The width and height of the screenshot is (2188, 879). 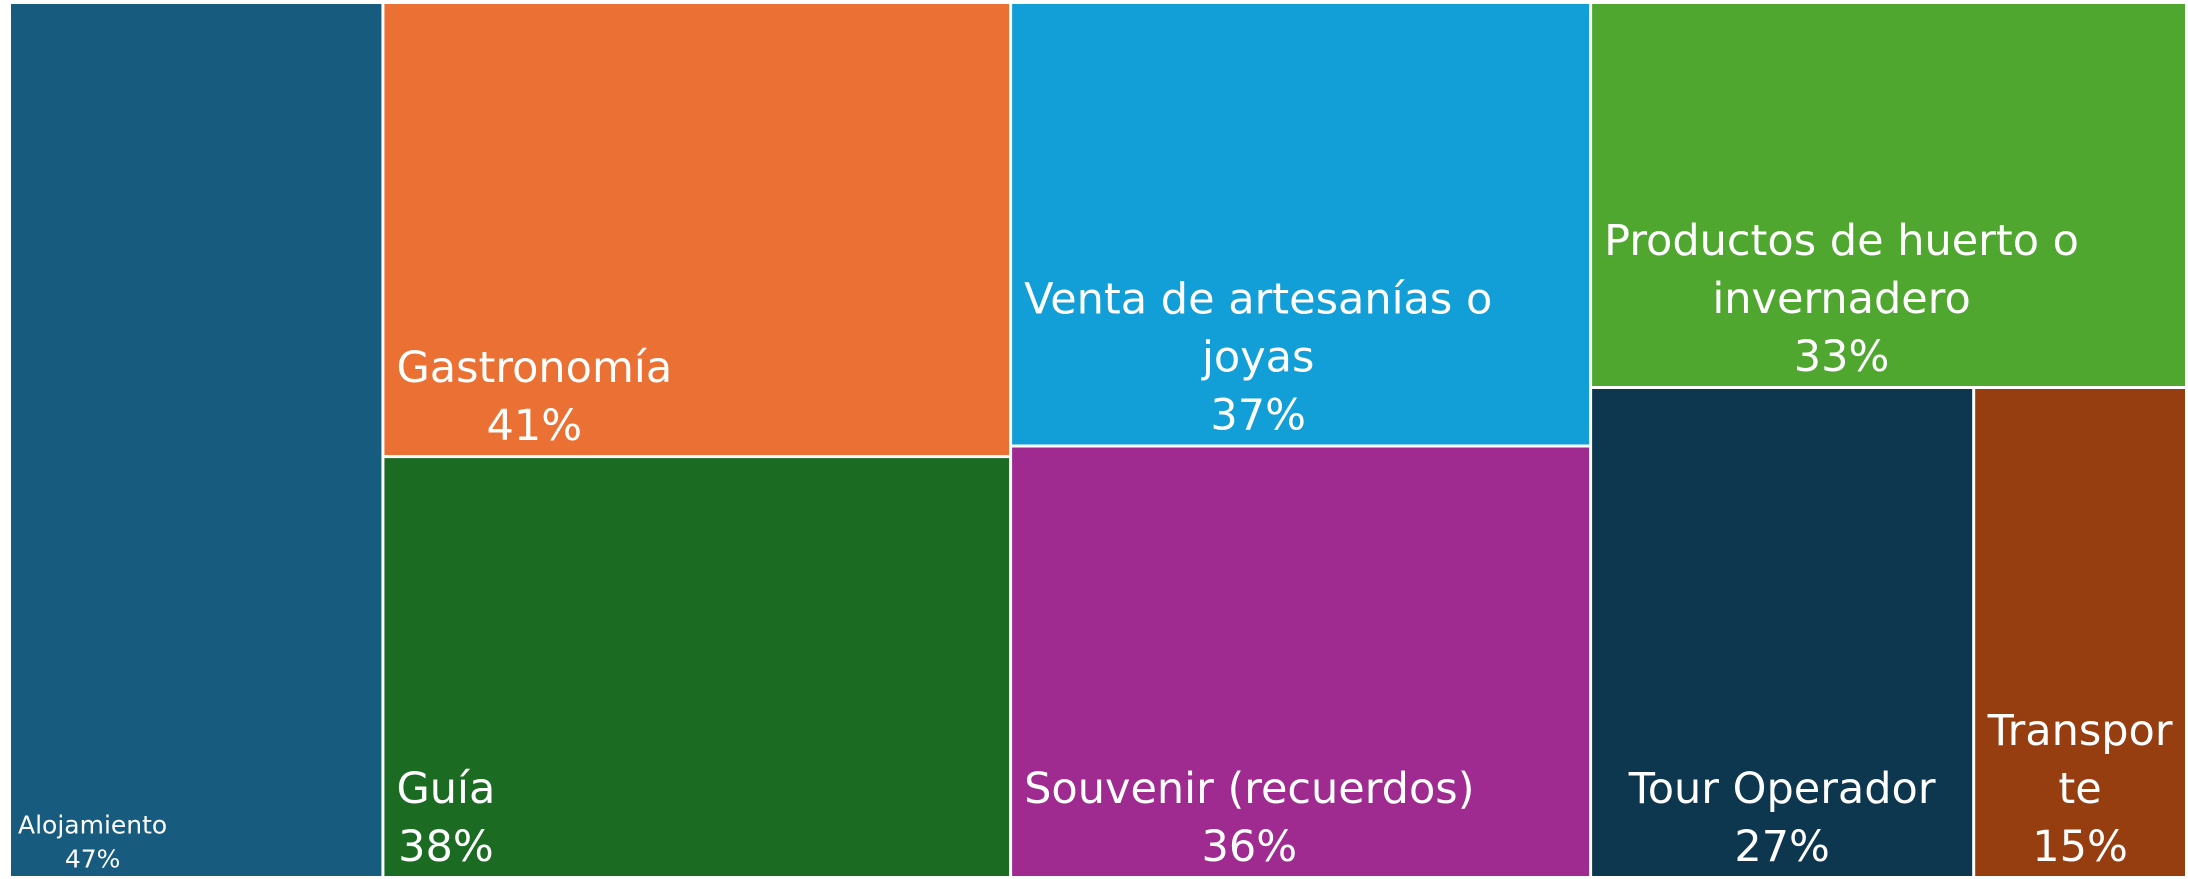 What do you see at coordinates (1258, 415) in the screenshot?
I see `value-label: 37%` at bounding box center [1258, 415].